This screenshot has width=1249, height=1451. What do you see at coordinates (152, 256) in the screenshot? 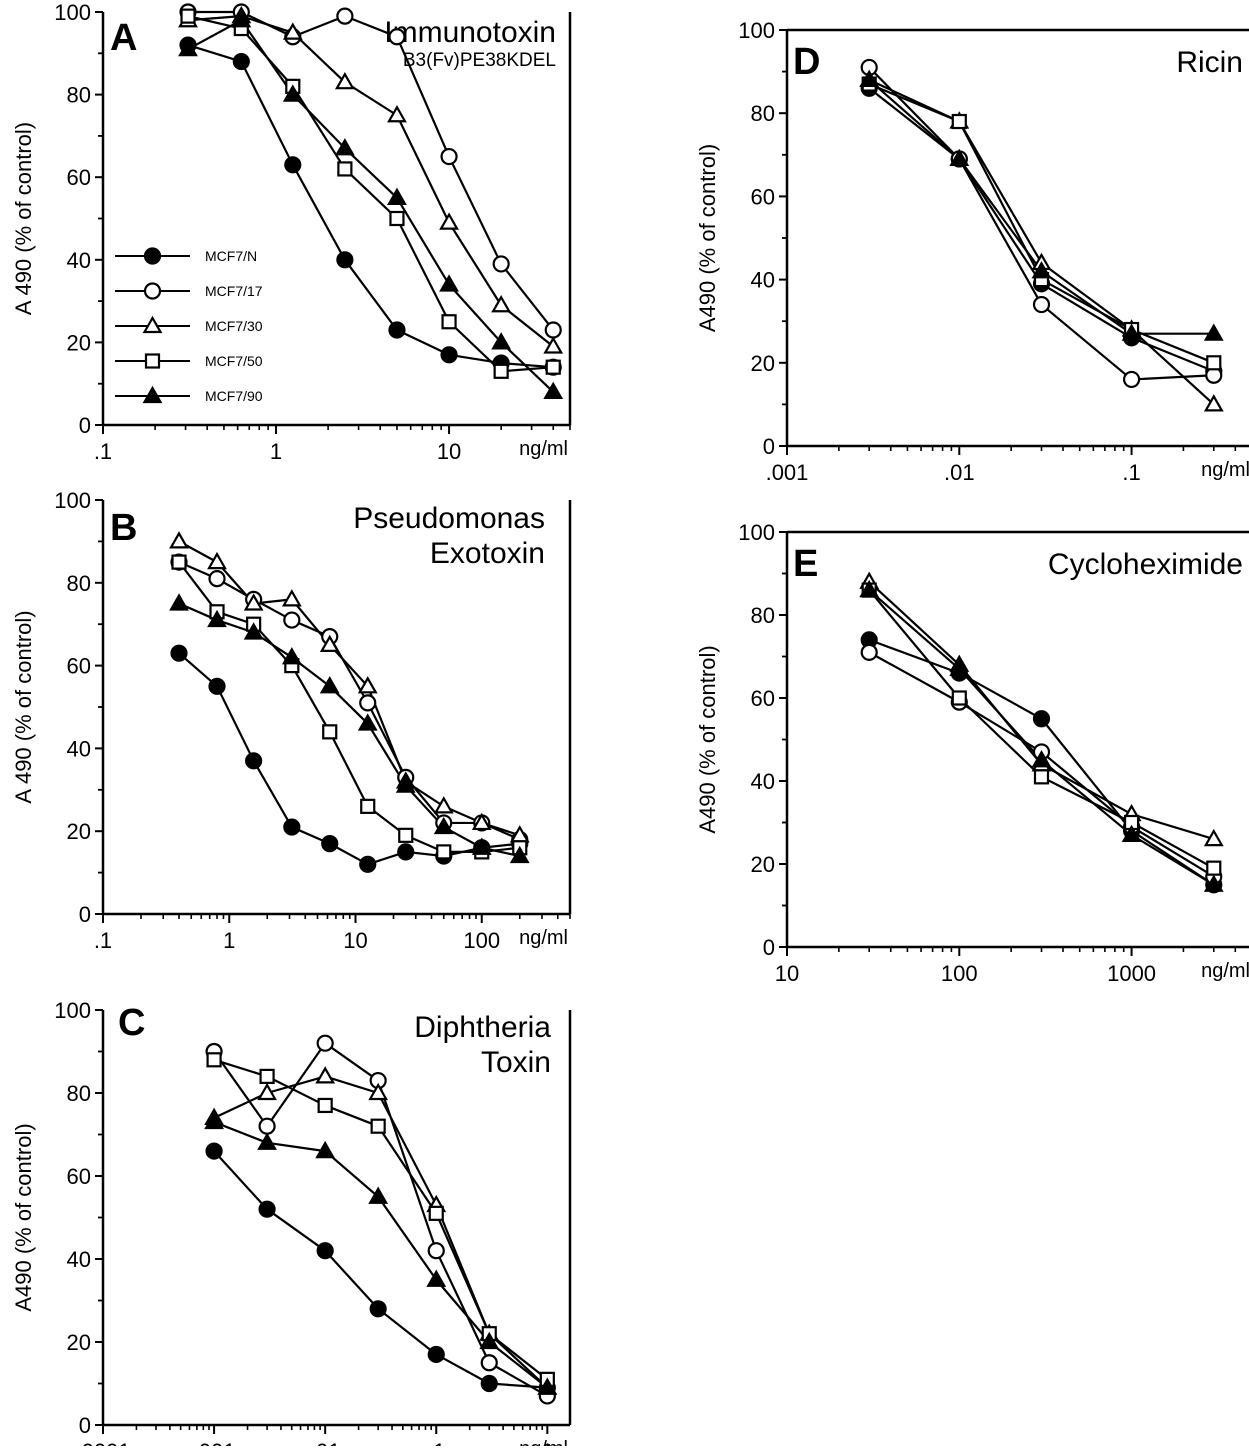
I see `legend-filled-circle-marker` at bounding box center [152, 256].